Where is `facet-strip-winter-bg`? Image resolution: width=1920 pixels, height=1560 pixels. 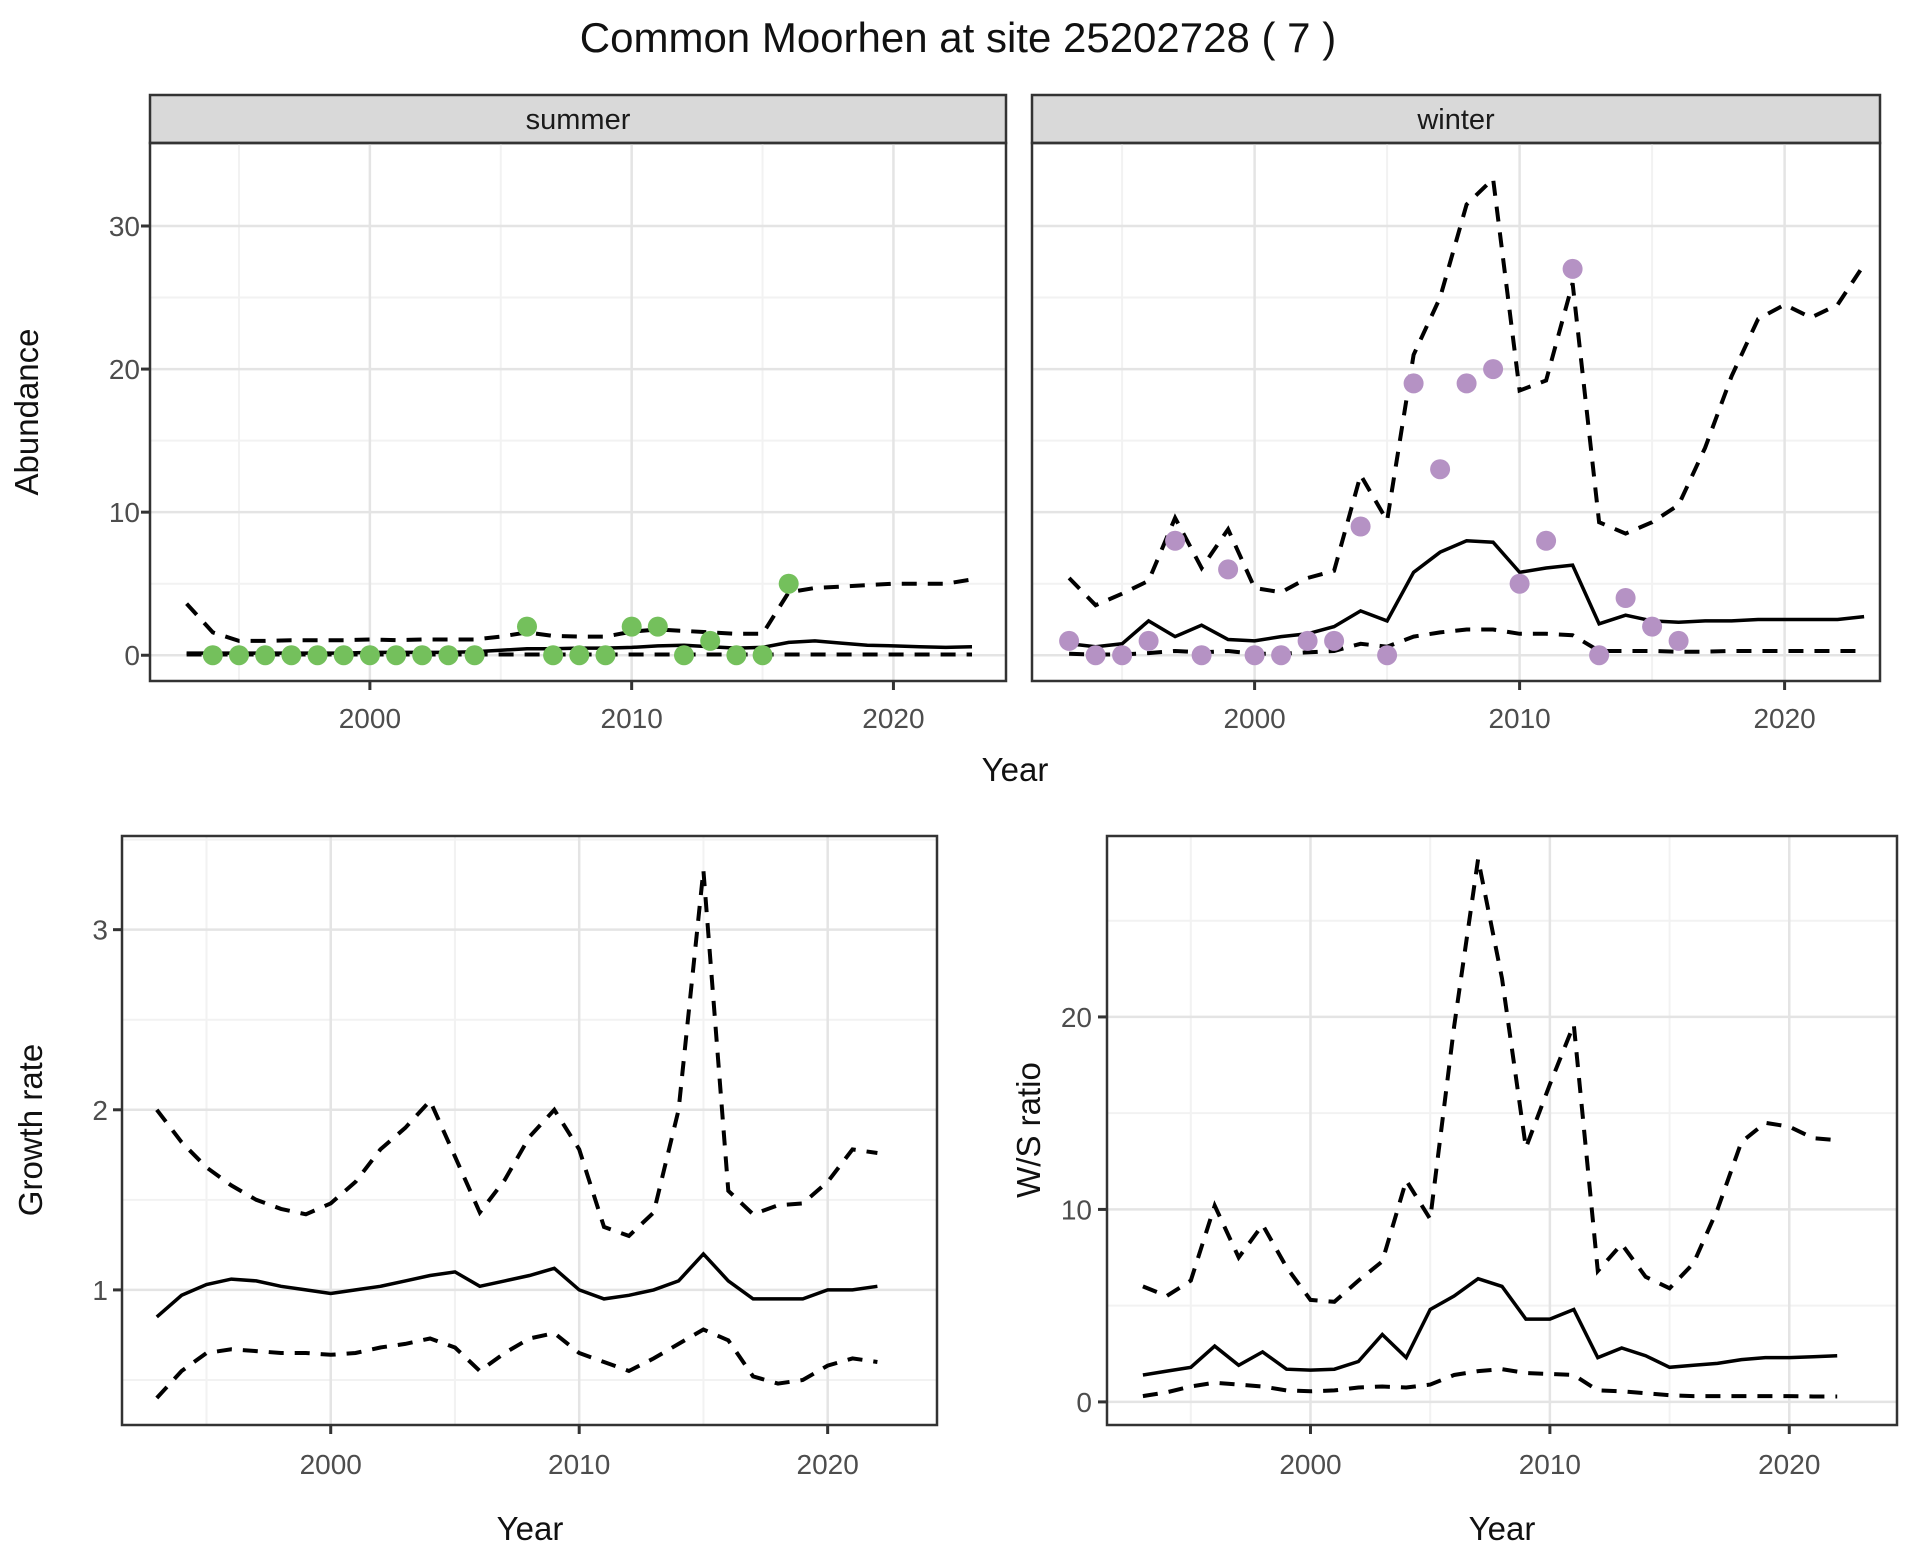
facet-strip-winter-bg is located at coordinates (1456, 119).